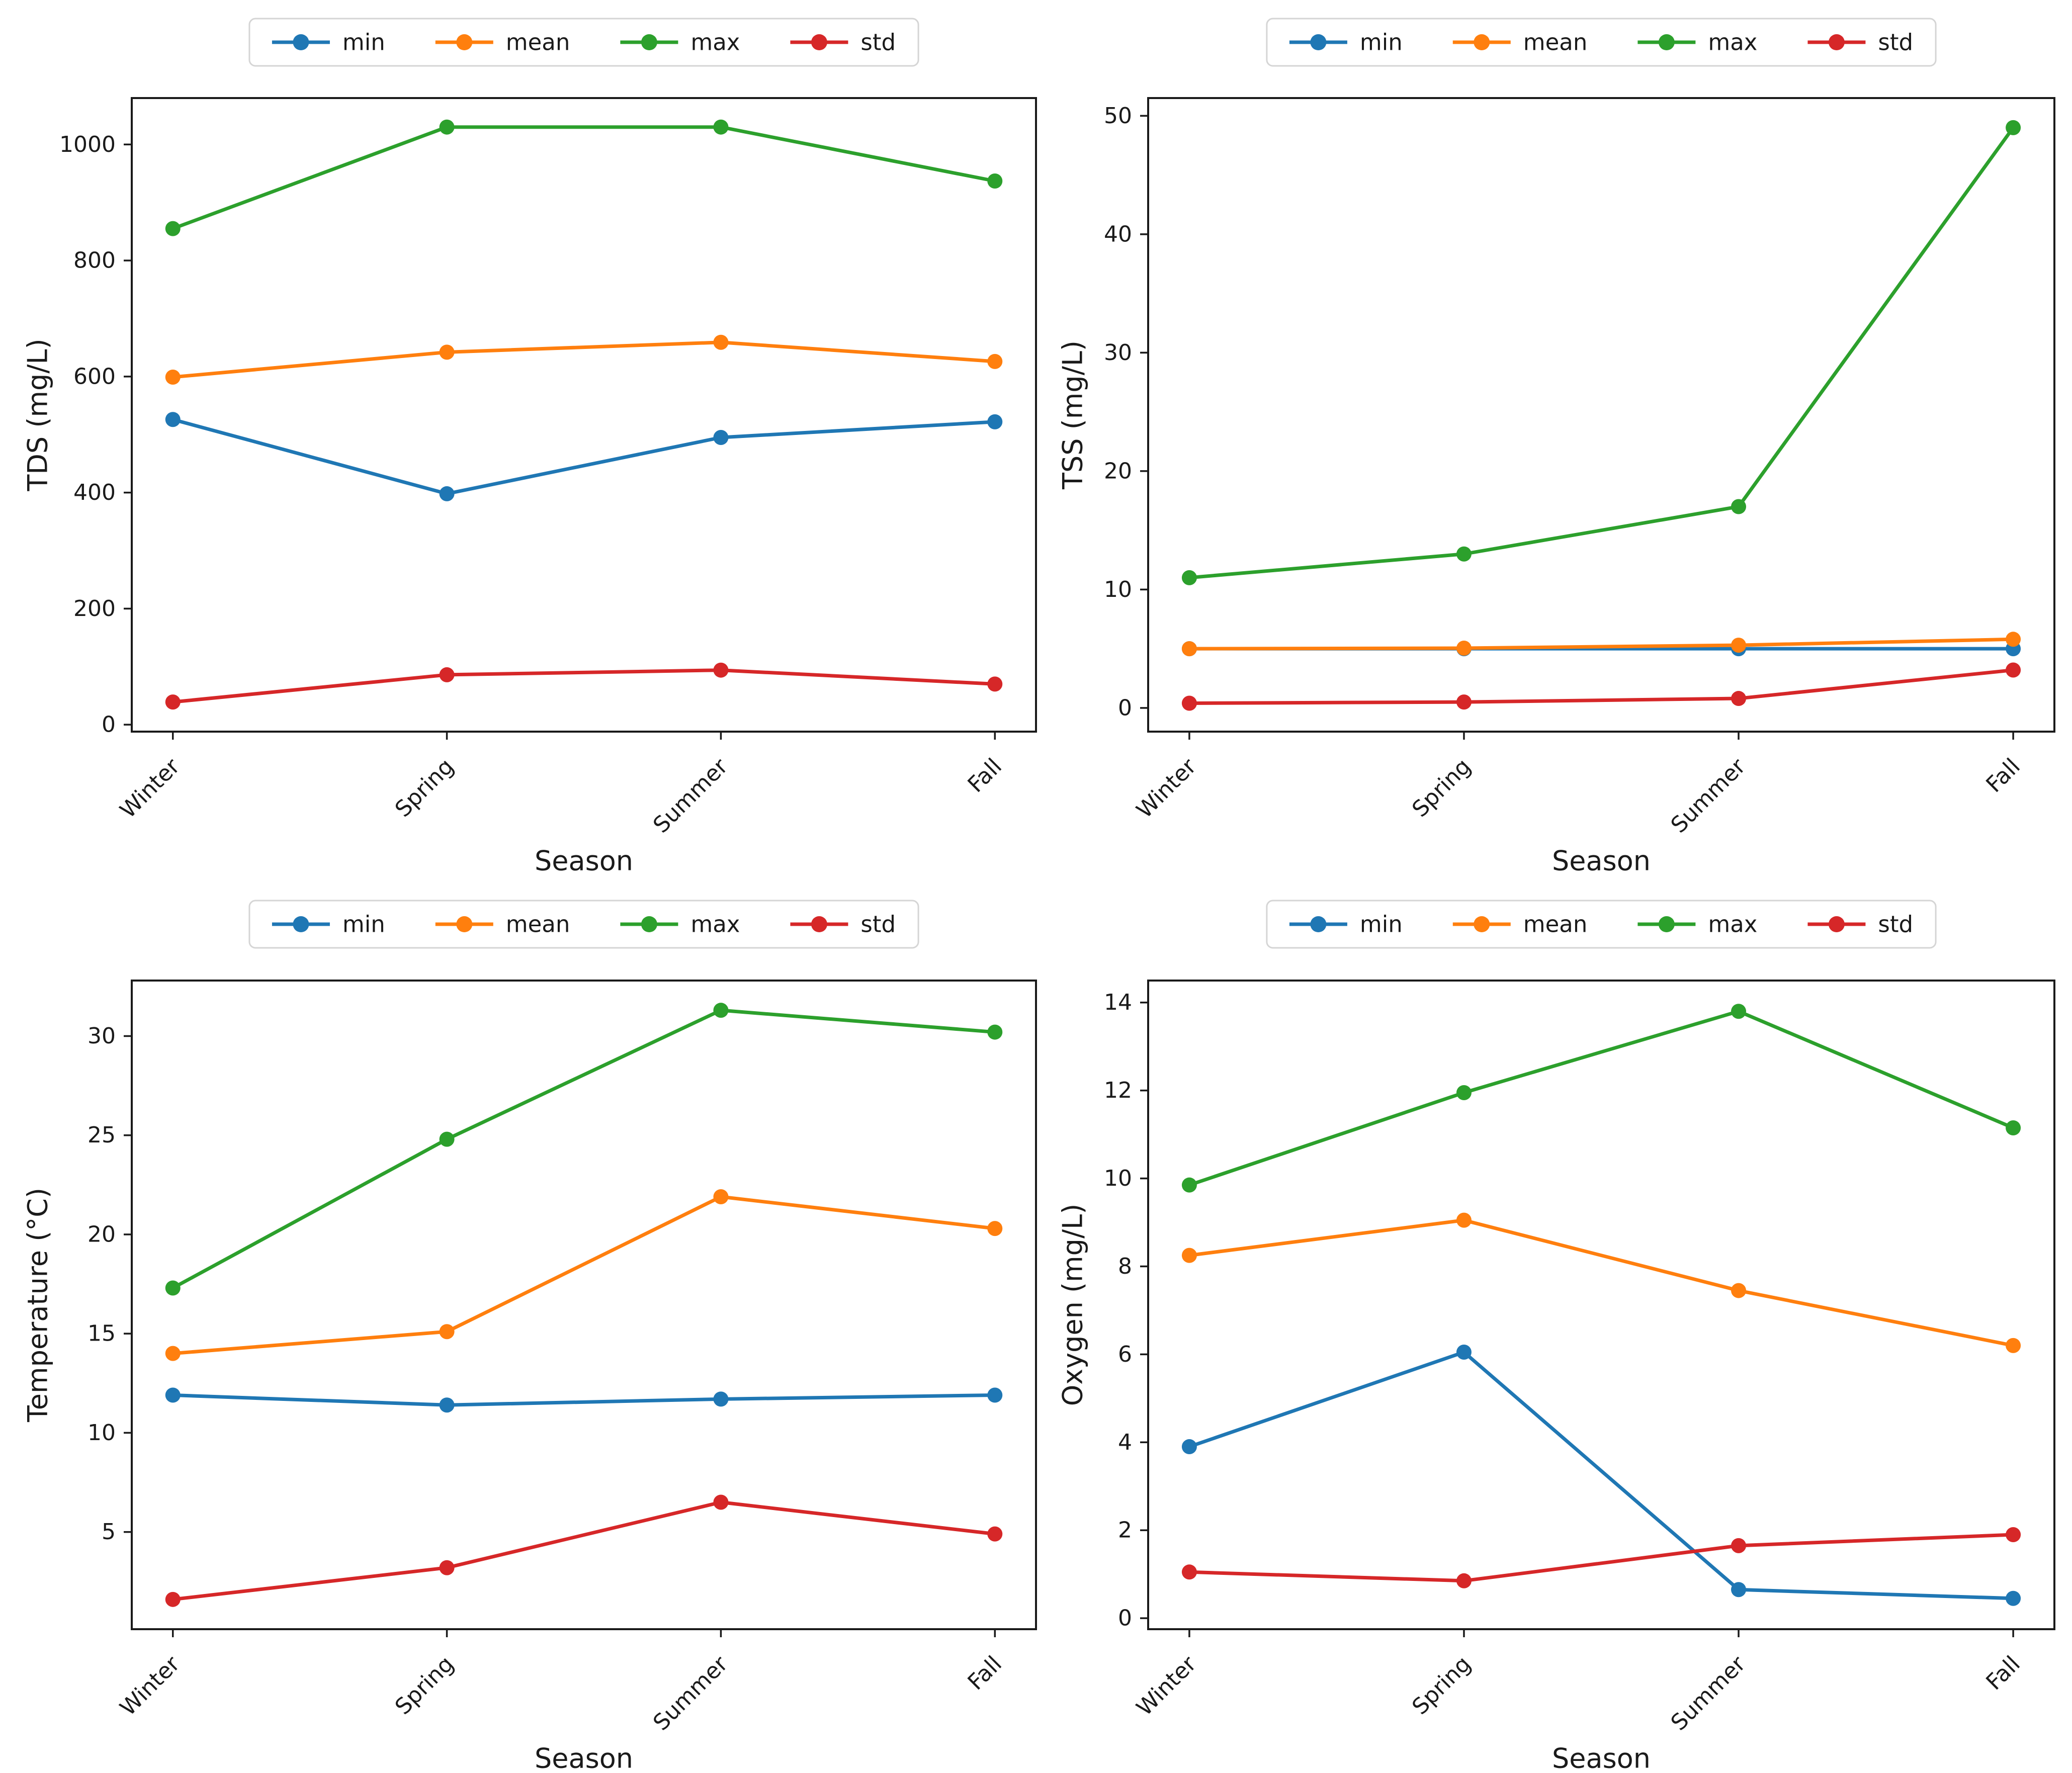 This screenshot has width=2072, height=1773. Describe the element at coordinates (363, 924) in the screenshot. I see `legend-label-min: min` at that location.